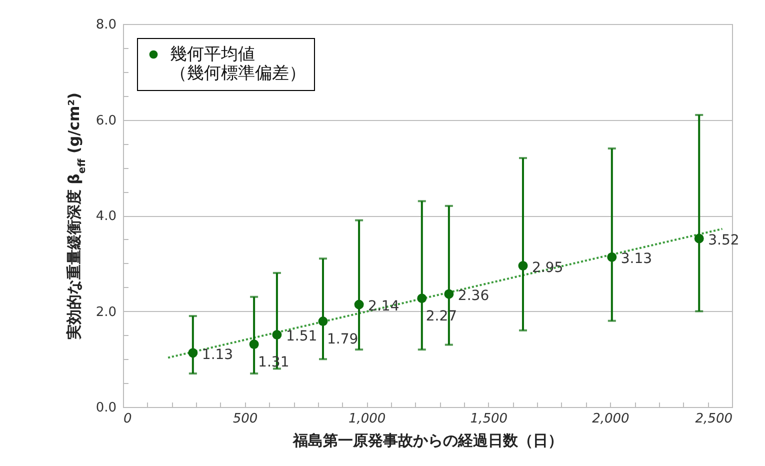  What do you see at coordinates (611, 419) in the screenshot?
I see `x-tick-label: 2,000` at bounding box center [611, 419].